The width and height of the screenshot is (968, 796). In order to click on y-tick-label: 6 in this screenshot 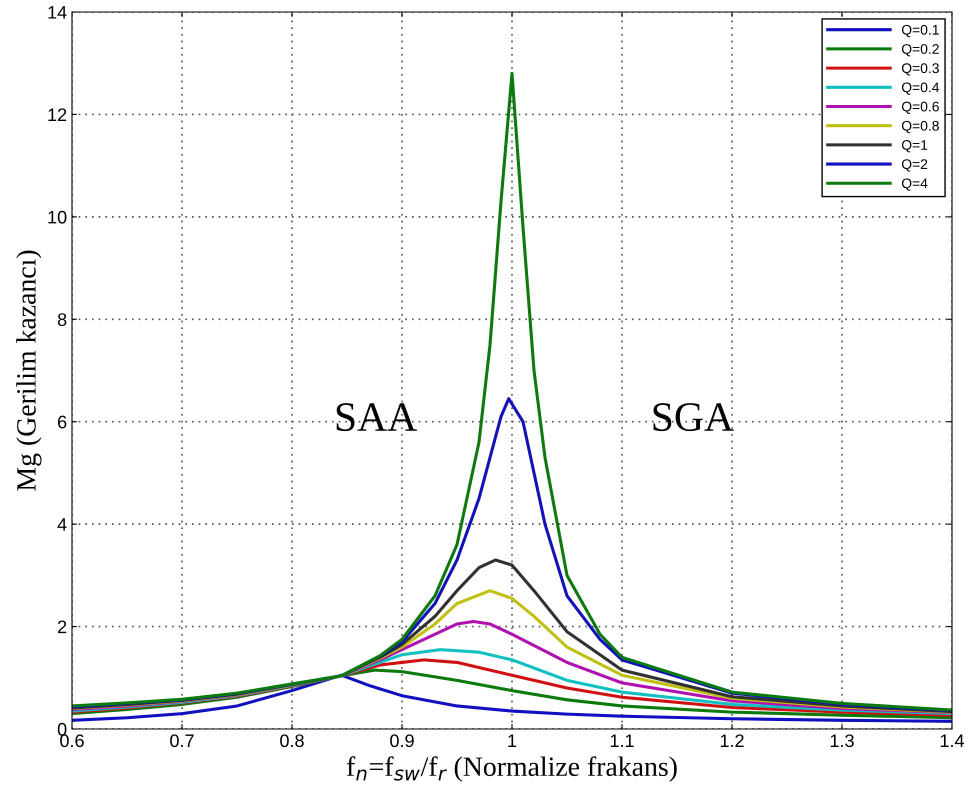, I will do `click(62, 422)`.